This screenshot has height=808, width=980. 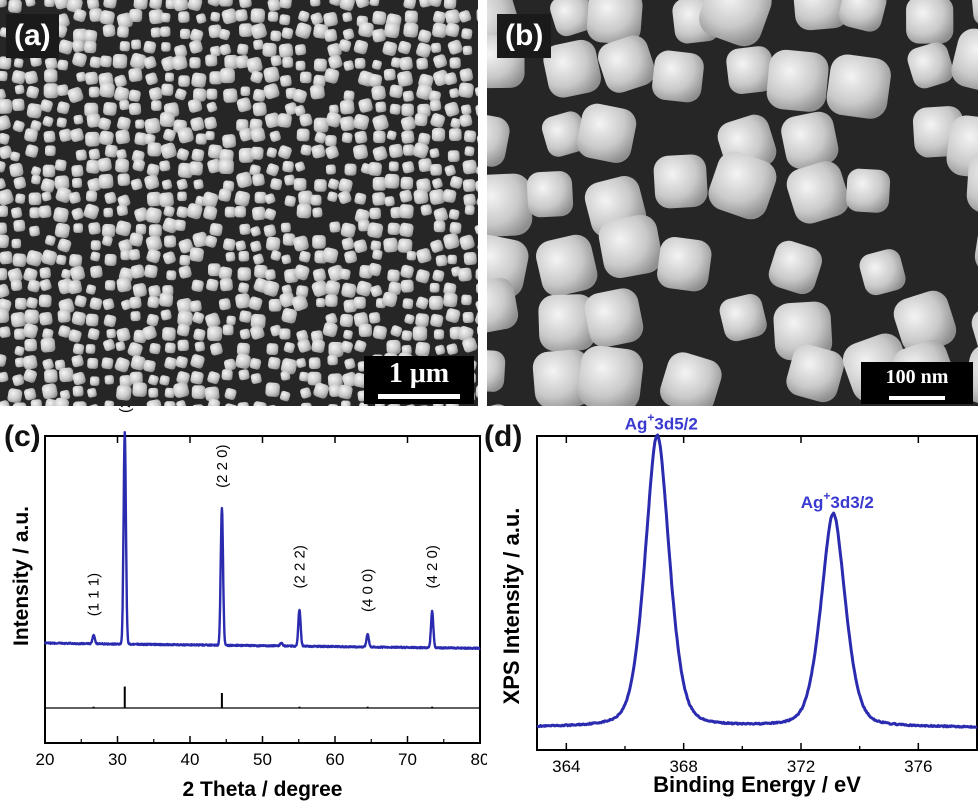 I want to click on hkl-annotation: (2 2 2), so click(x=300, y=566).